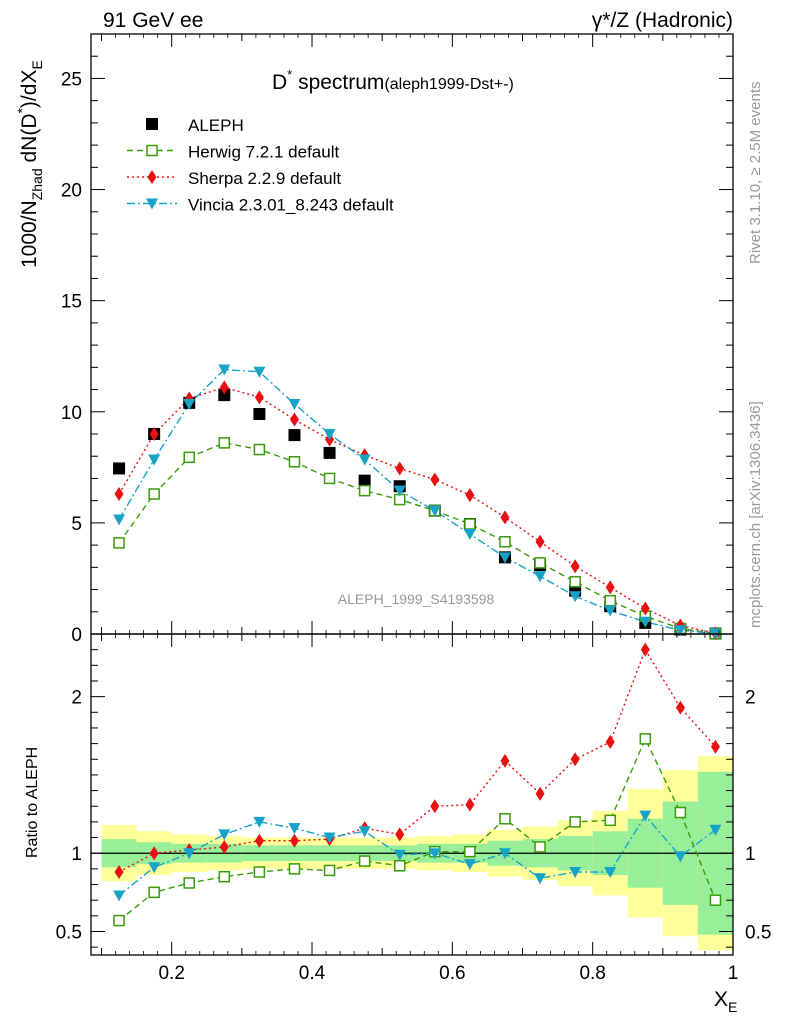 The width and height of the screenshot is (786, 1024). What do you see at coordinates (264, 178) in the screenshot?
I see `legend-label-sherpa: Sherpa 2.2.9 default` at bounding box center [264, 178].